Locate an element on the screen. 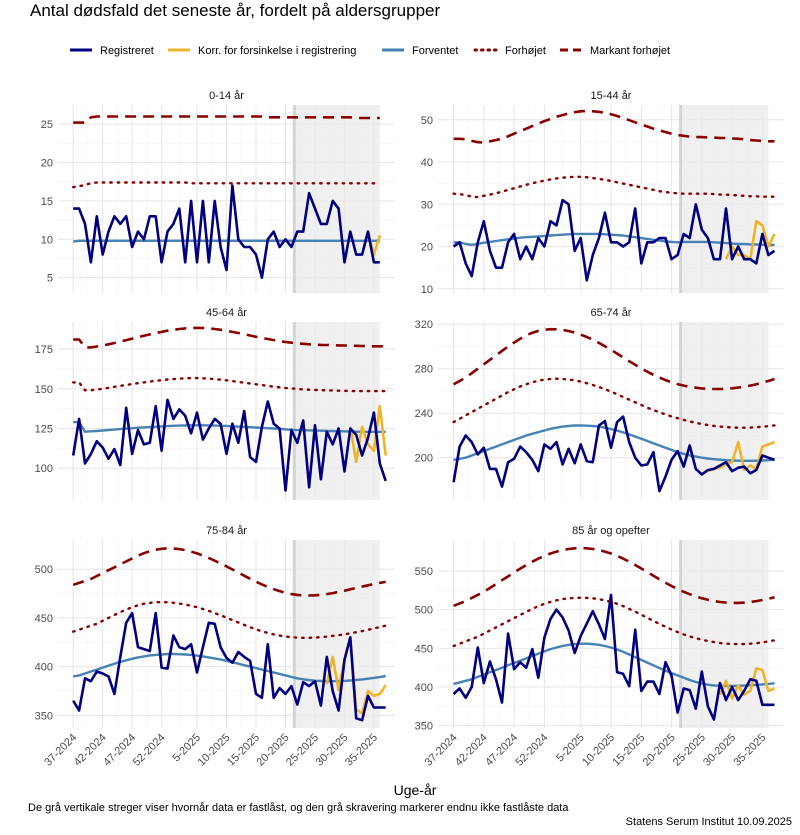 The width and height of the screenshot is (800, 835). panel-1: 15-44 år 10 20 30 40 50 is located at coordinates (602, 193).